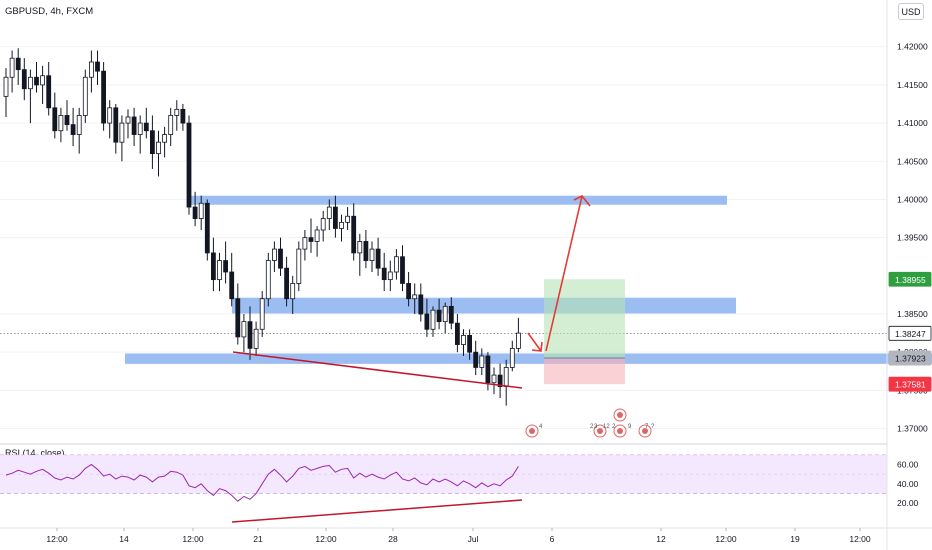  I want to click on time-tick: Jul, so click(473, 539).